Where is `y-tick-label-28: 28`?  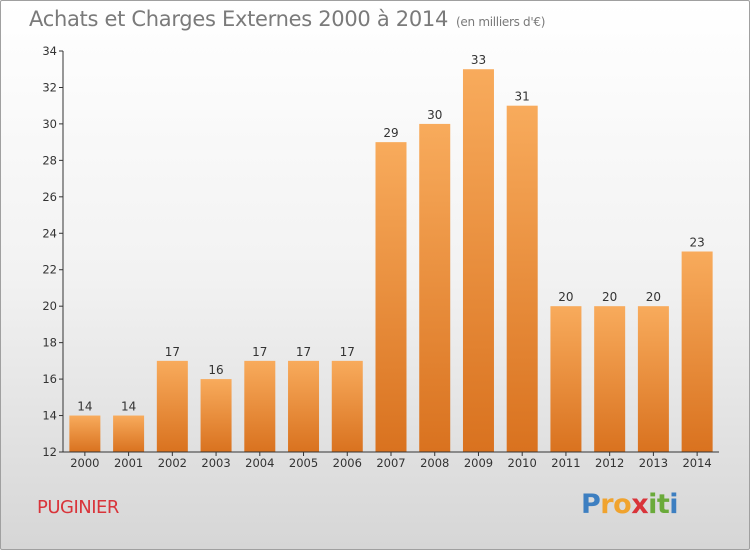
y-tick-label-28: 28 is located at coordinates (49, 160).